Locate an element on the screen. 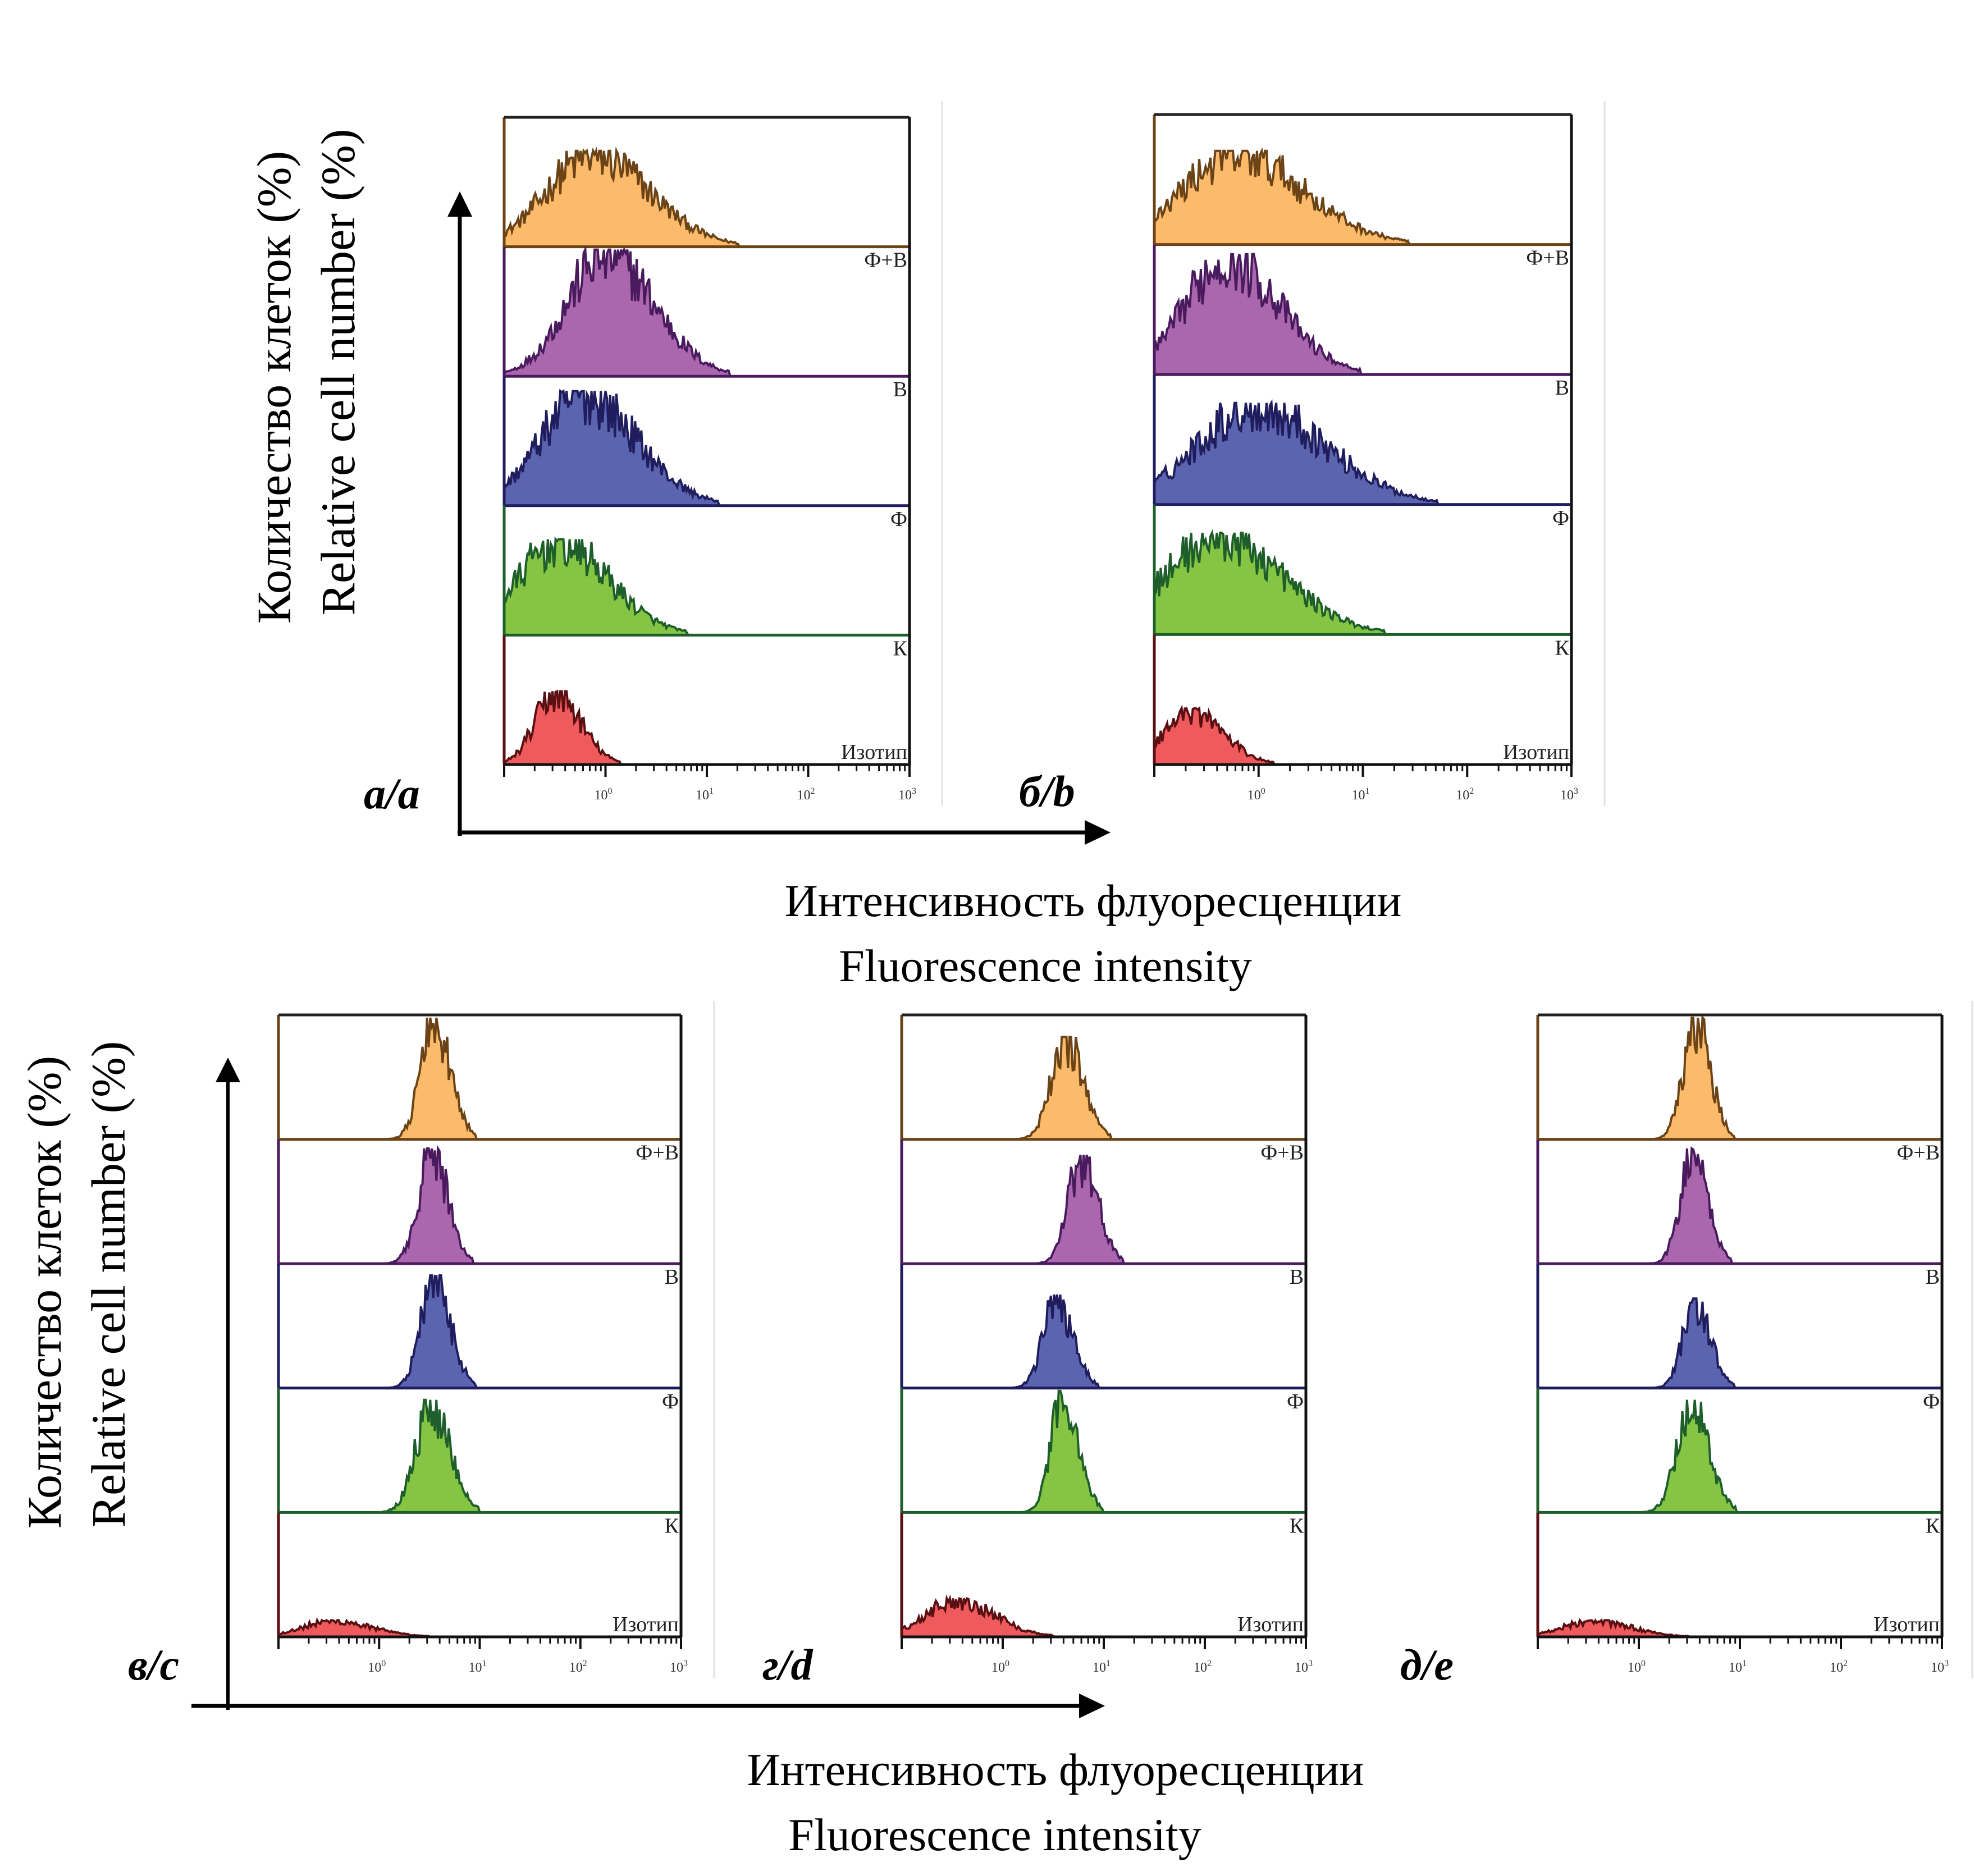 This screenshot has height=1876, width=1974. y-axis-label-ru-top: Количество клеток (%) is located at coordinates (274, 387).